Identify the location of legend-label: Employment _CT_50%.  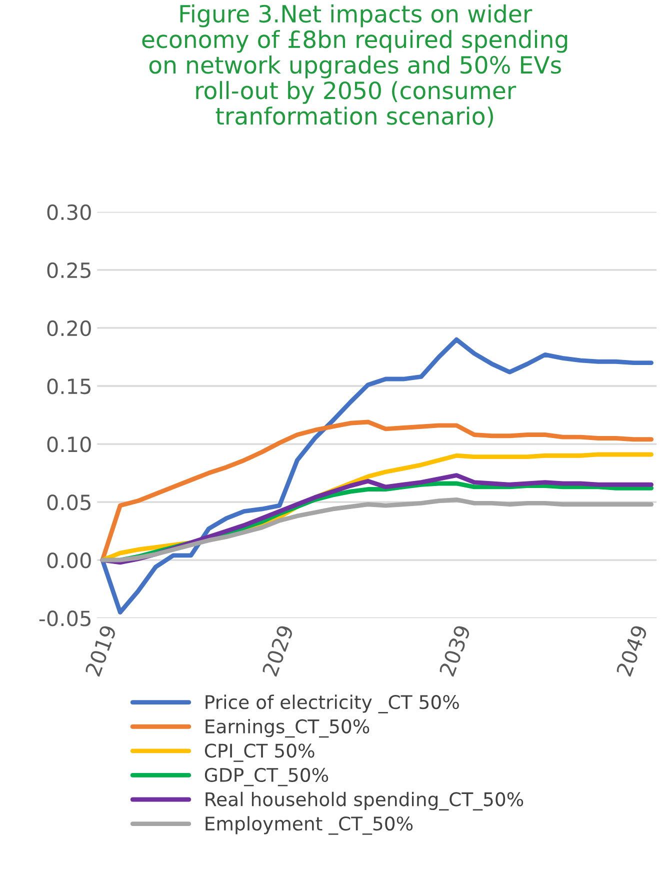
(309, 825).